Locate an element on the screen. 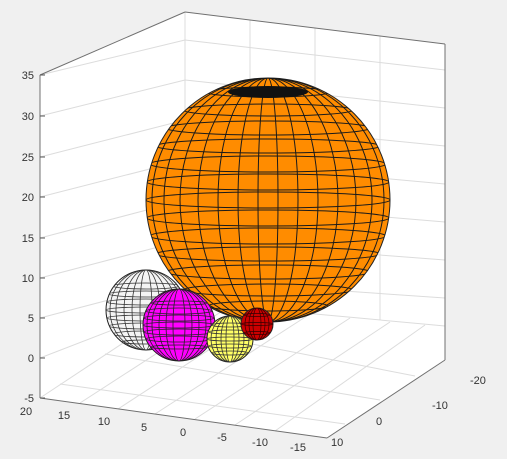 The image size is (507, 459). x-tick-label: -15 is located at coordinates (298, 448).